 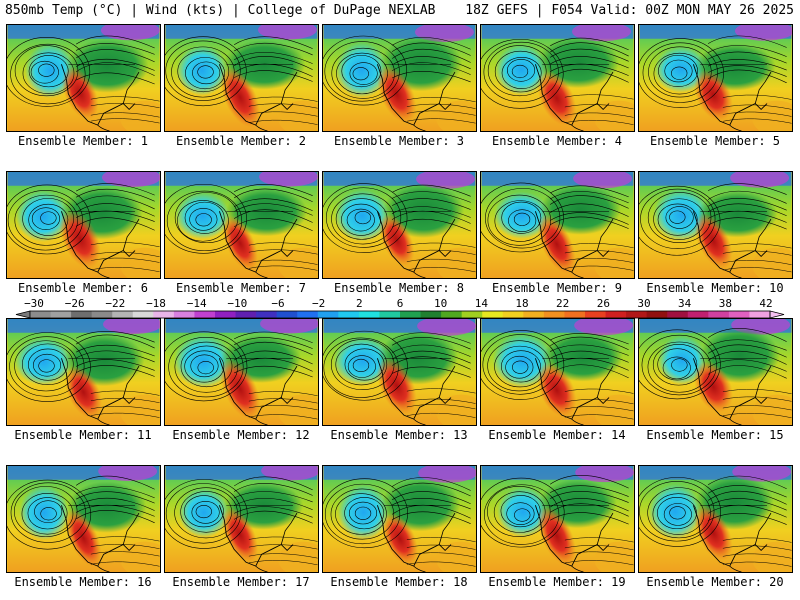 I want to click on ensemble-member-label: Ensemble Member: 19, so click(x=557, y=582).